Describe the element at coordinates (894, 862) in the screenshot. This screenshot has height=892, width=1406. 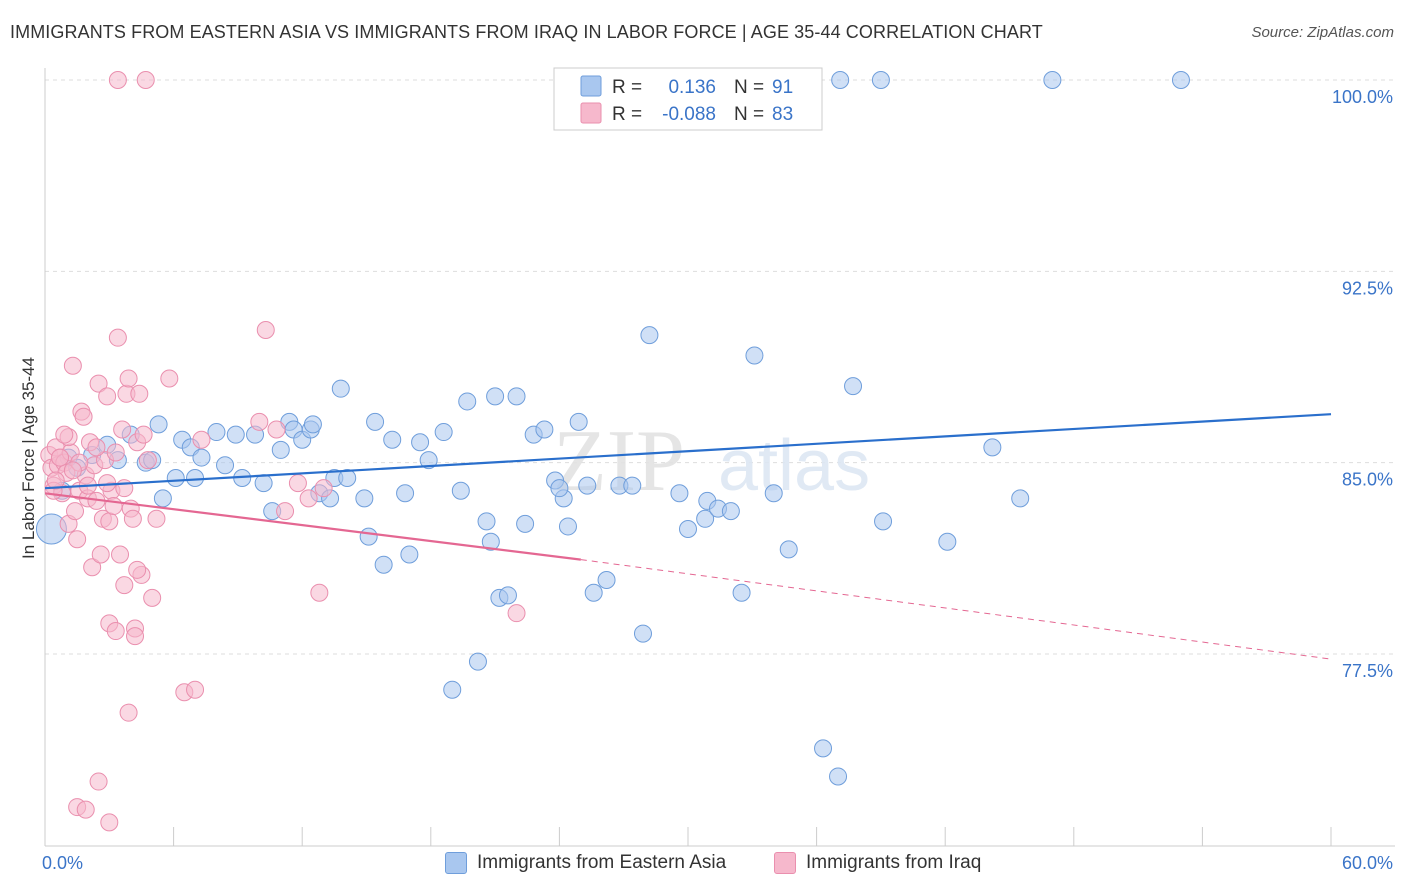
I see `bottom-legend-label-iraq: Immigrants from Iraq` at that location.